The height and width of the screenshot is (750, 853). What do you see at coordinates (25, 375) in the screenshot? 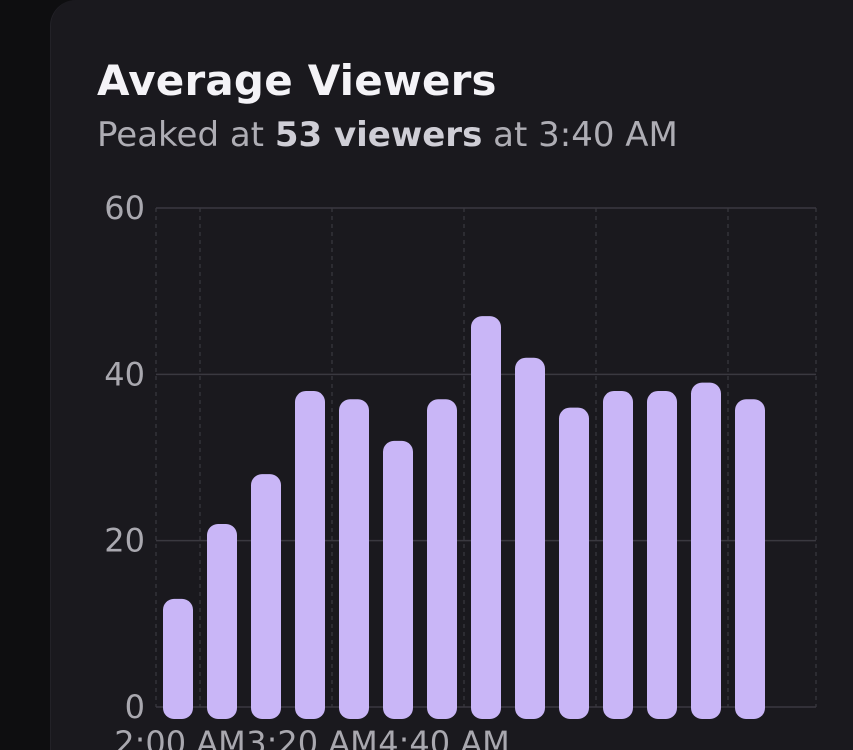
I see `left-panel-edge` at bounding box center [25, 375].